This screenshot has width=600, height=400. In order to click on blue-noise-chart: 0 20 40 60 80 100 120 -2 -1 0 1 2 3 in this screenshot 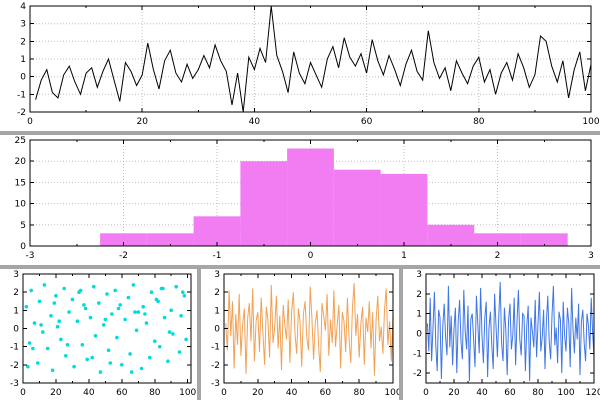, I will do `click(506, 334)`.